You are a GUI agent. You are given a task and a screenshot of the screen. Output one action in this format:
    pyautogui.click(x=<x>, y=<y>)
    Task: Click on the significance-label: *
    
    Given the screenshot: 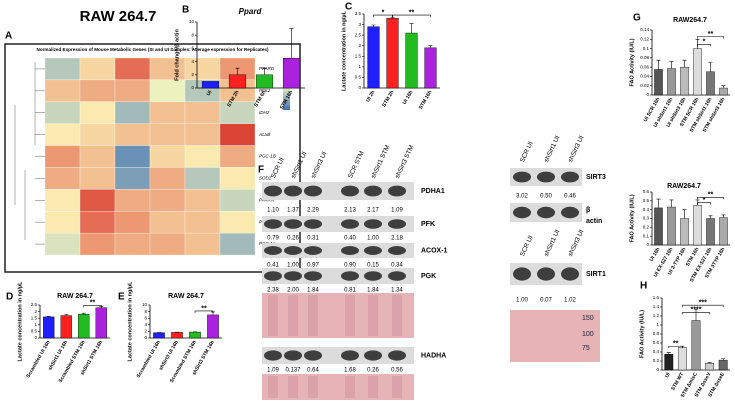 What is the action you would take?
    pyautogui.click(x=383, y=12)
    